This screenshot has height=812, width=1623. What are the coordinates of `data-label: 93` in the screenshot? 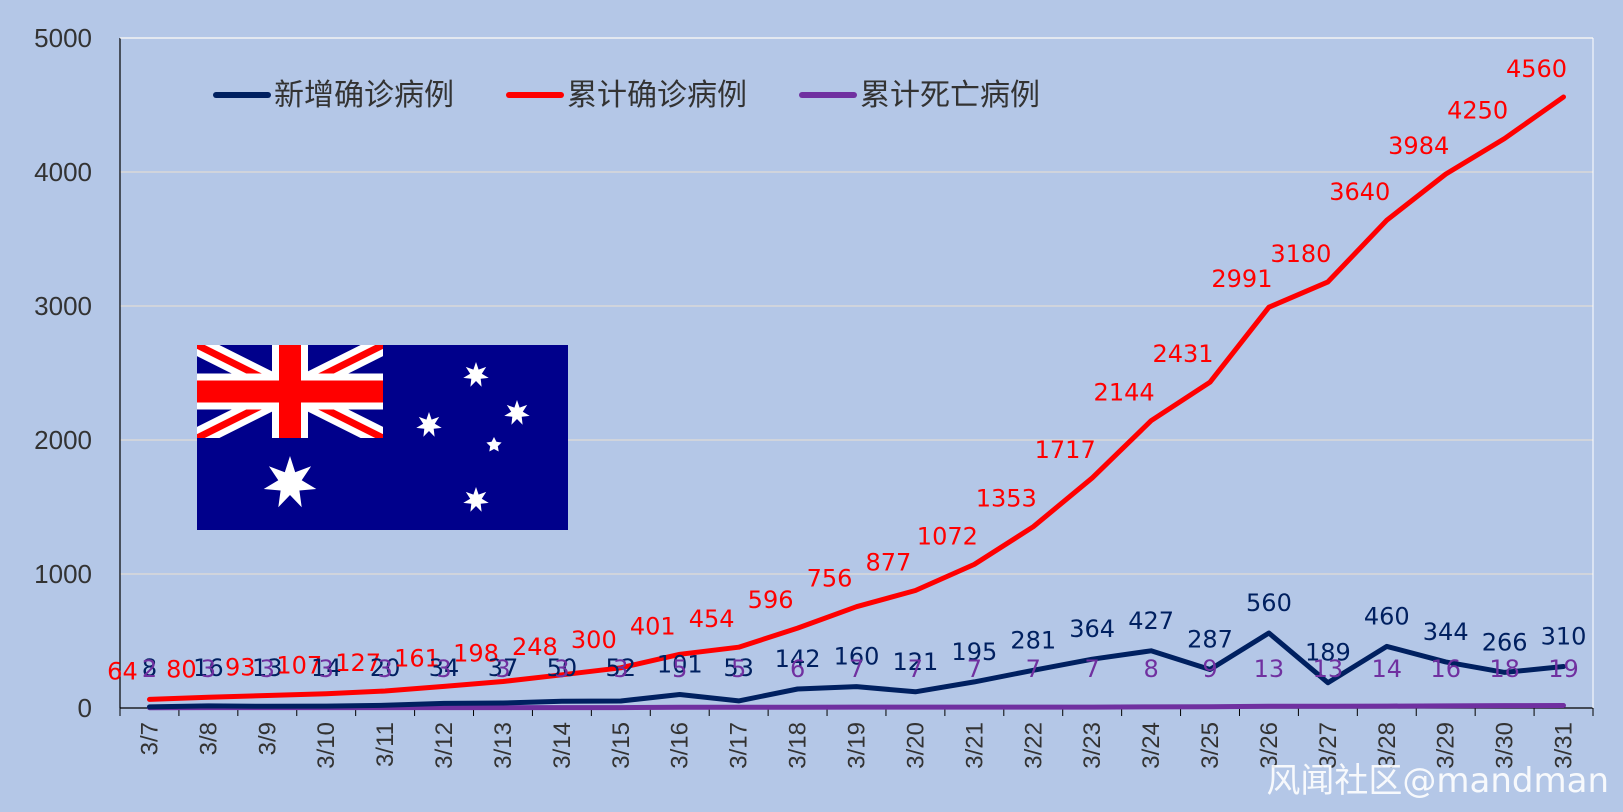 It's located at (240, 668).